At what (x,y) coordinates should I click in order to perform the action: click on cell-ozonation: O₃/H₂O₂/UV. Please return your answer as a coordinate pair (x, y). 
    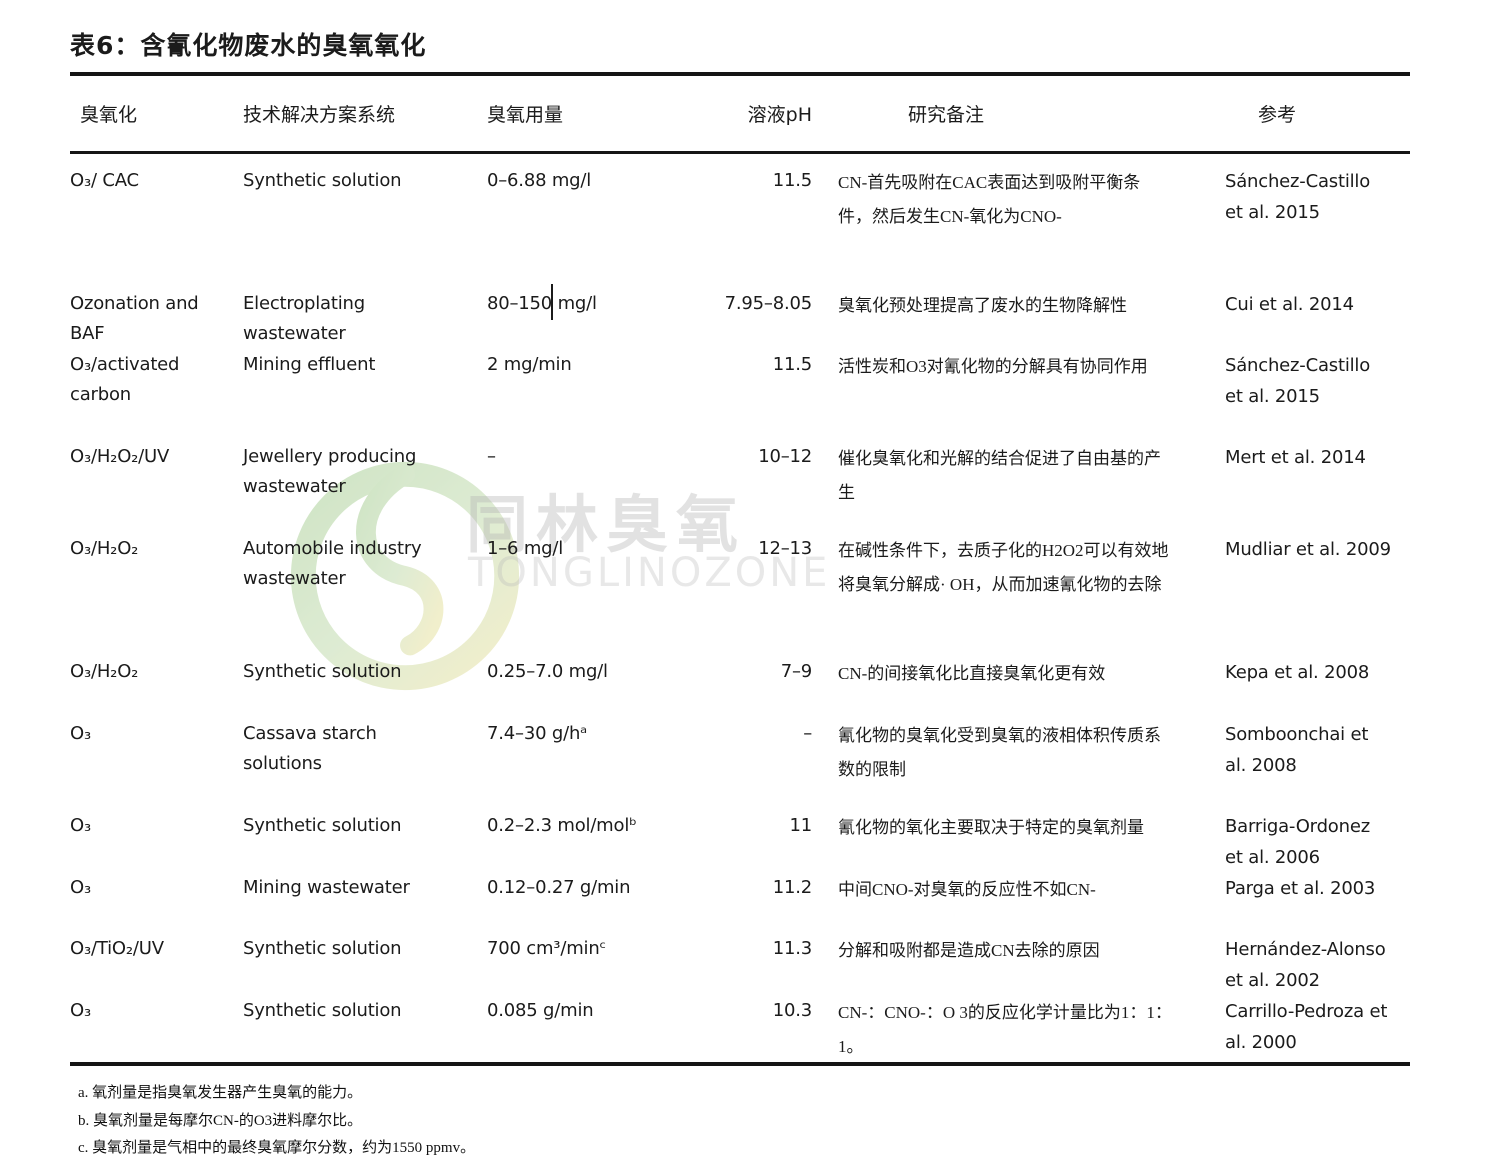
    Looking at the image, I should click on (120, 456).